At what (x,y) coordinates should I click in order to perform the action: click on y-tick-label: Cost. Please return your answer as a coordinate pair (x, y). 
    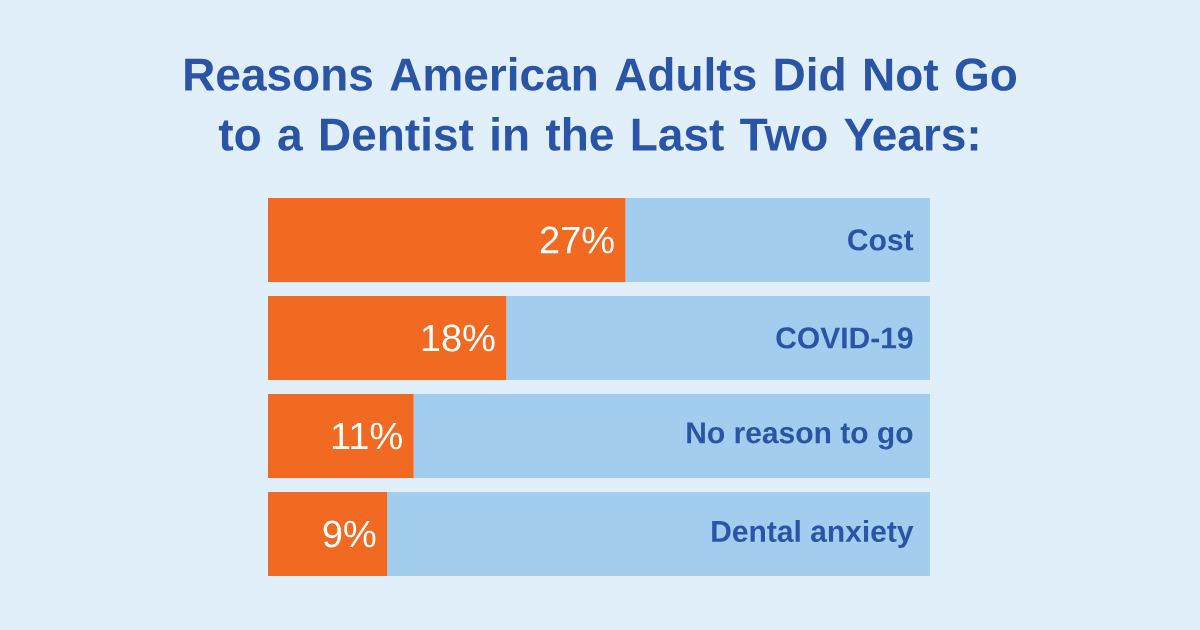
    Looking at the image, I should click on (881, 240).